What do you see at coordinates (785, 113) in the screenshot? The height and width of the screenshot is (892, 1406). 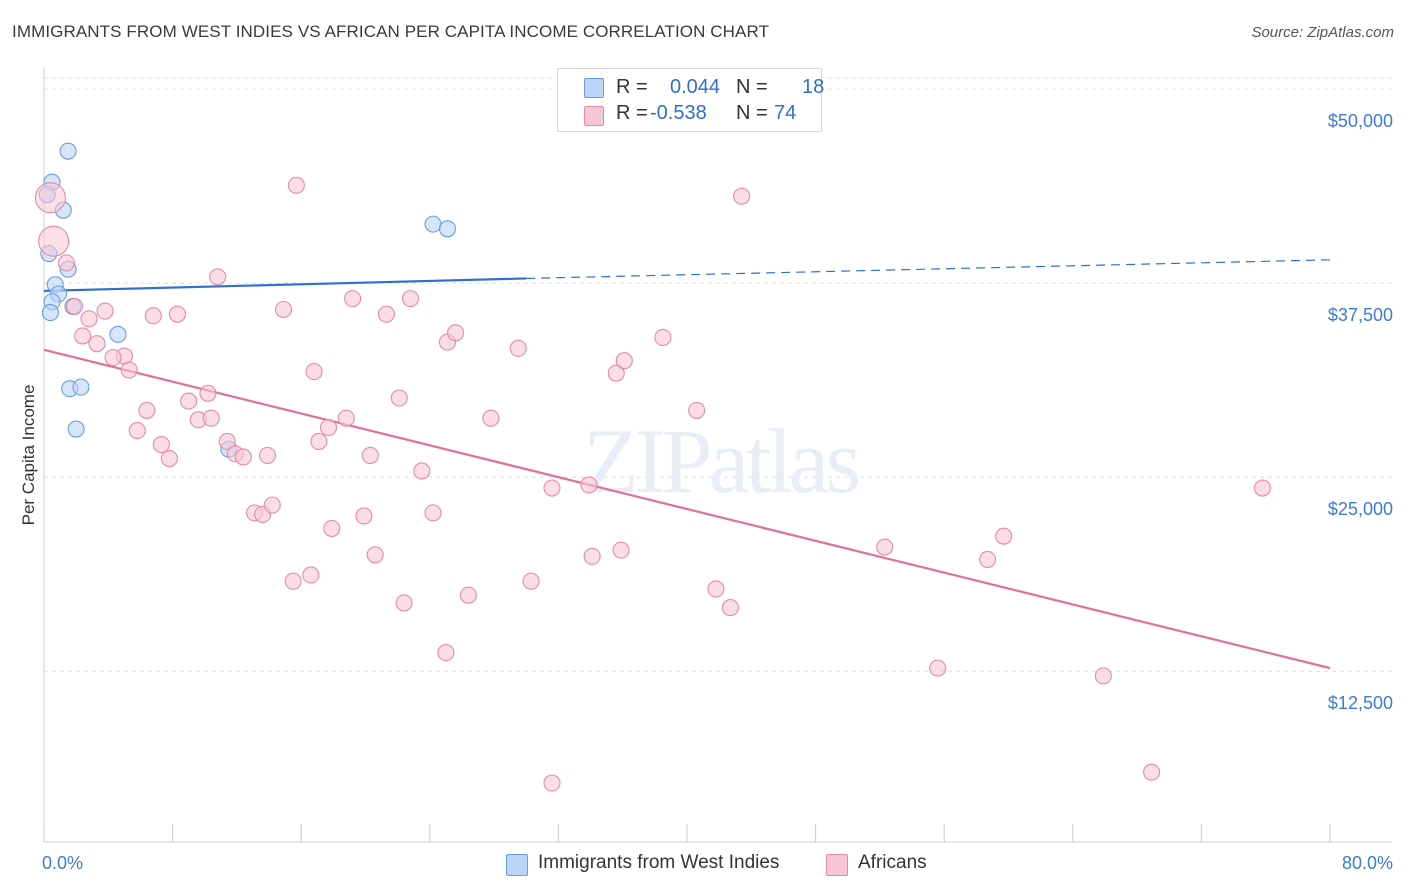 I see `legend-n-value: 74` at bounding box center [785, 113].